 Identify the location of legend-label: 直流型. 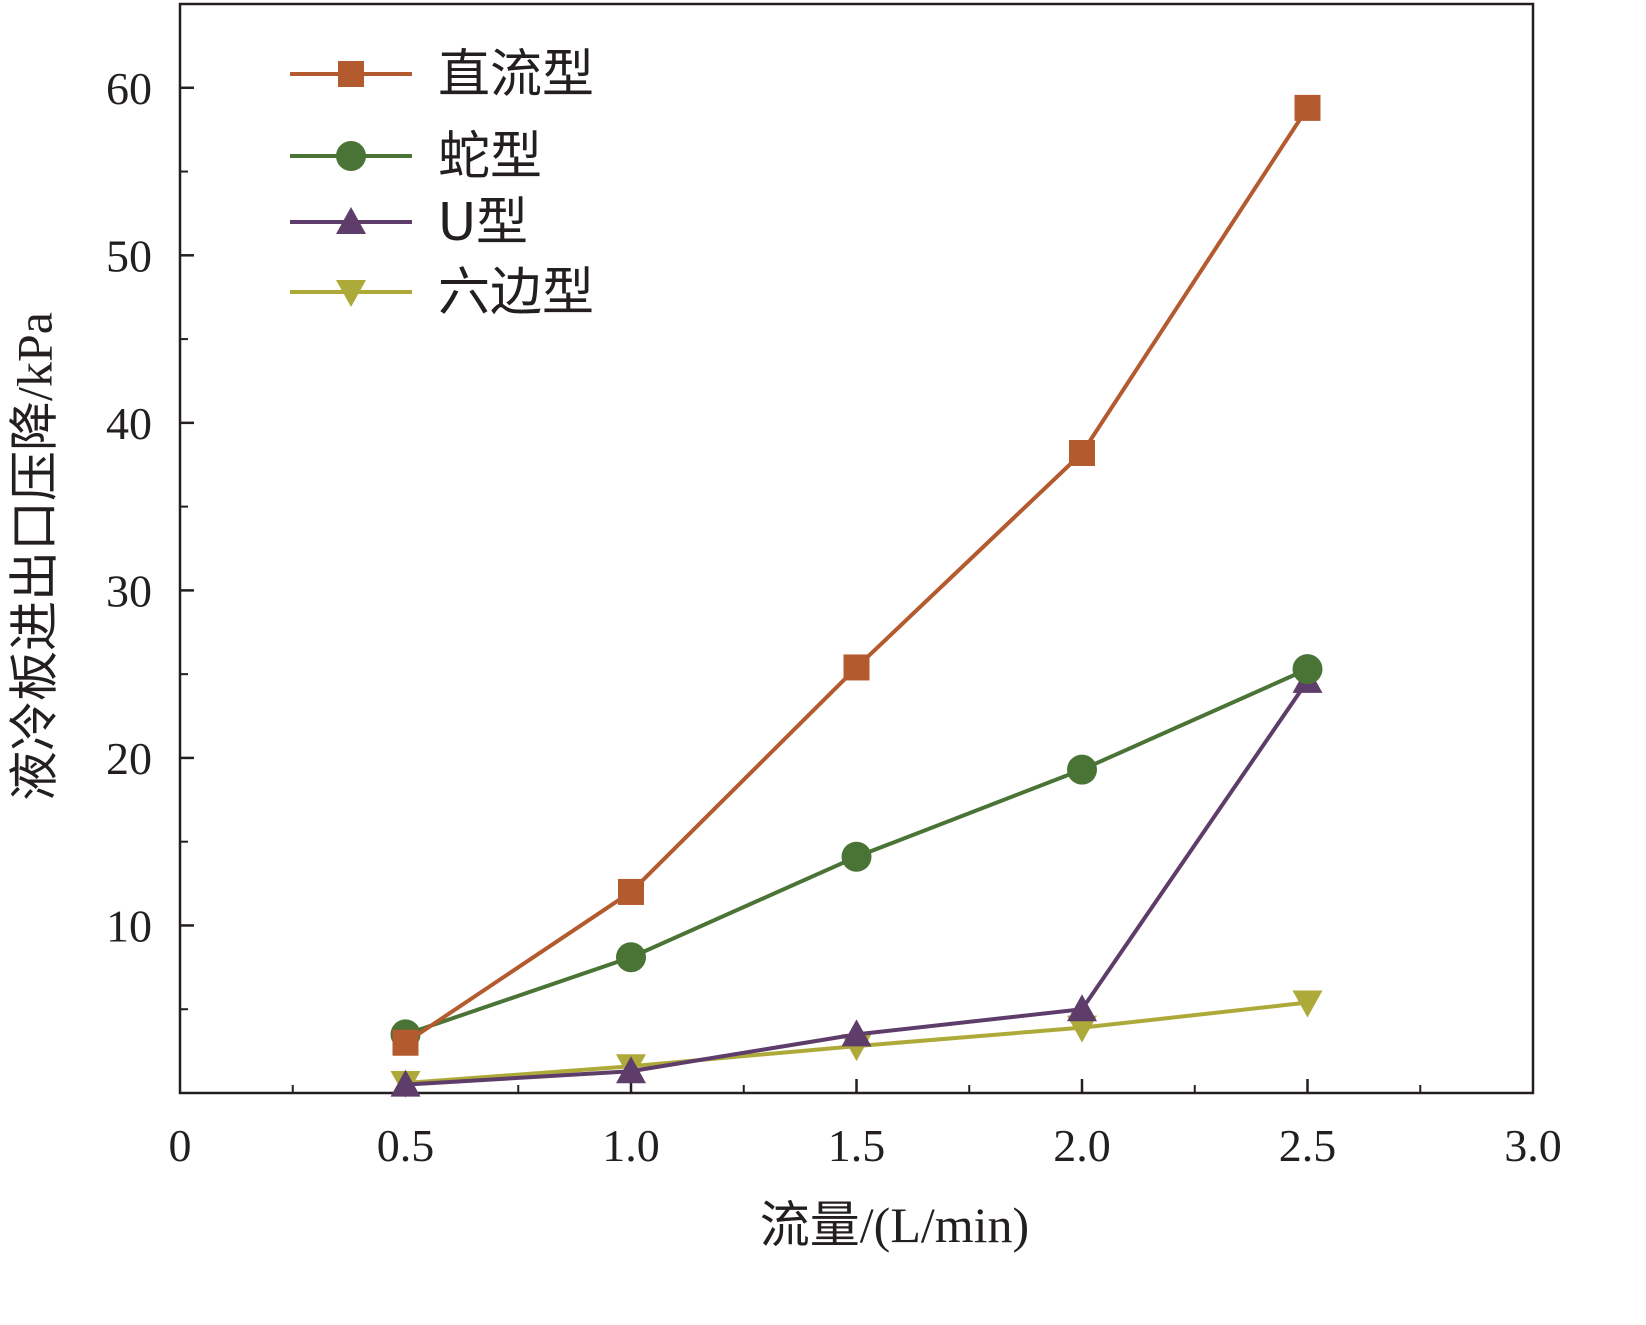
(516, 75).